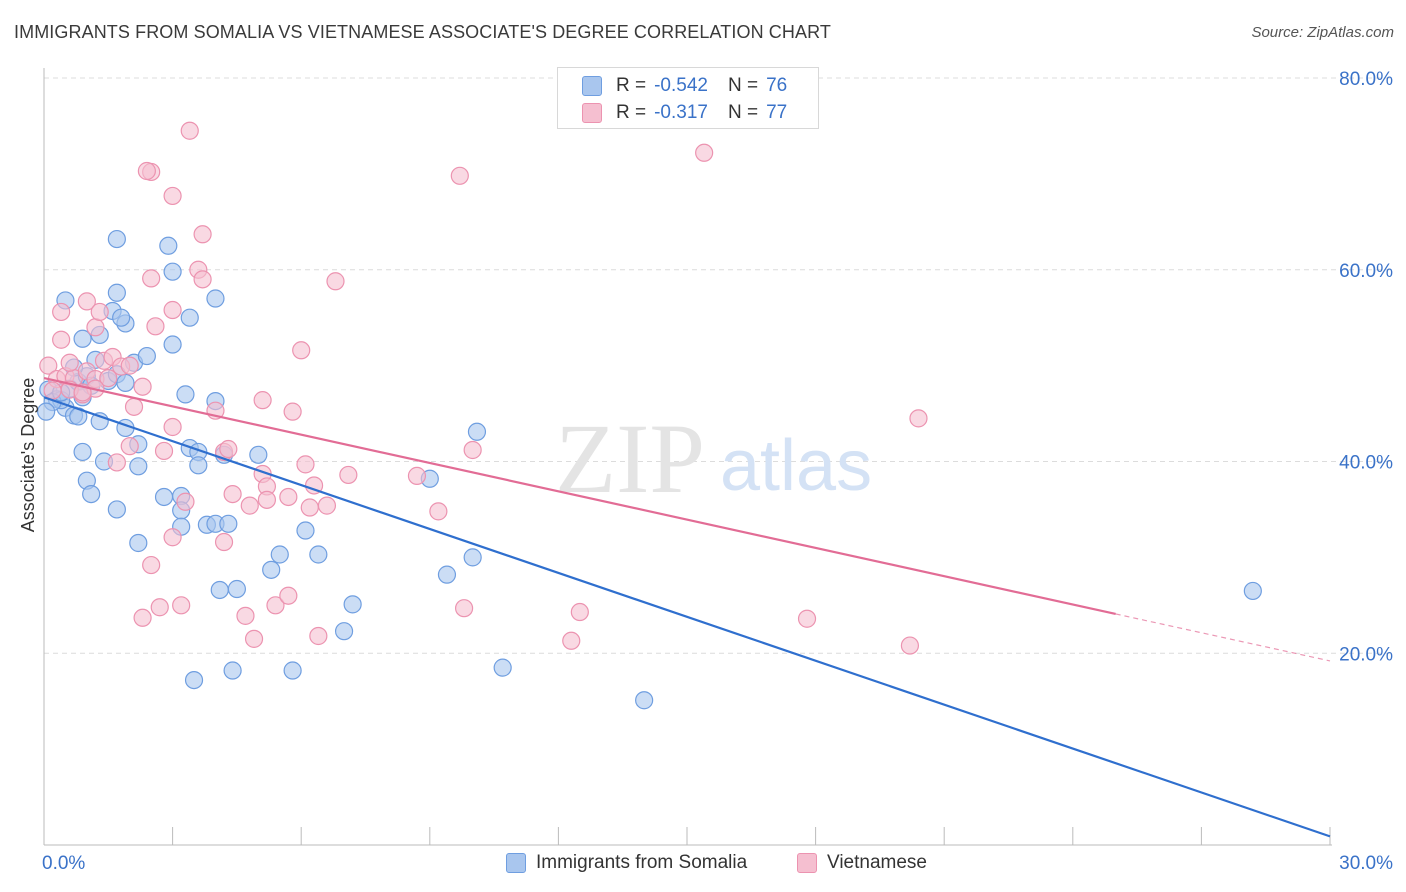 The width and height of the screenshot is (1406, 892). I want to click on y-tick-label: 60.0%, so click(1366, 271).